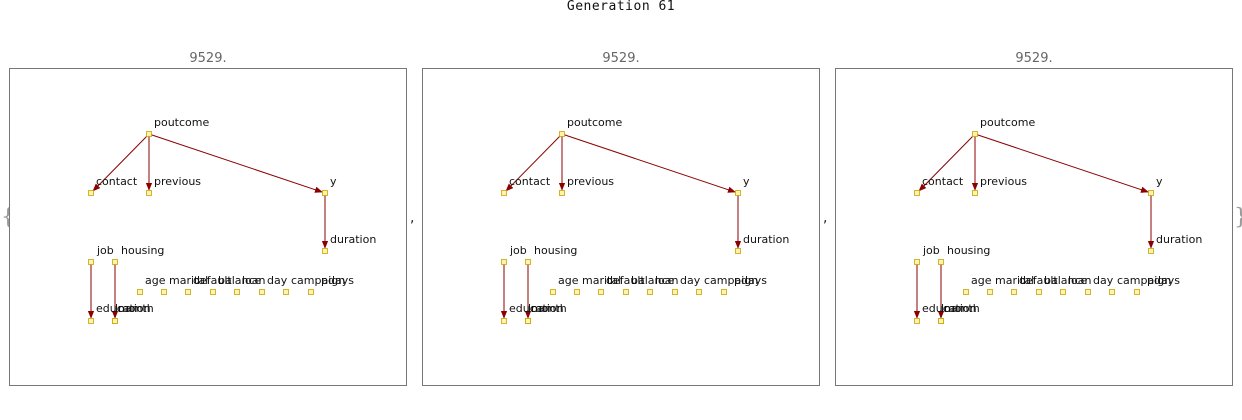 The height and width of the screenshot is (420, 1242). I want to click on node-housing, so click(941, 262).